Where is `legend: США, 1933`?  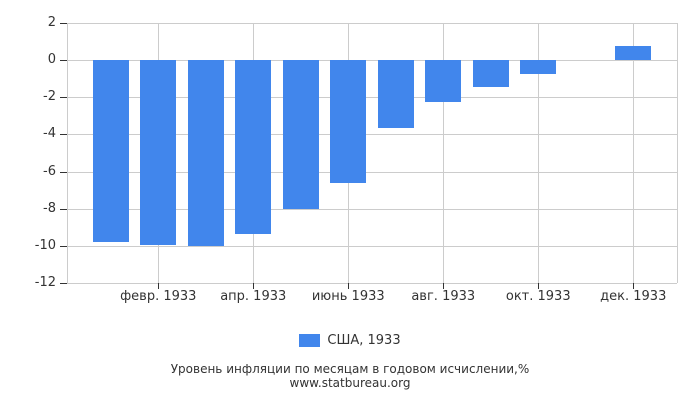 legend: США, 1933 is located at coordinates (350, 340).